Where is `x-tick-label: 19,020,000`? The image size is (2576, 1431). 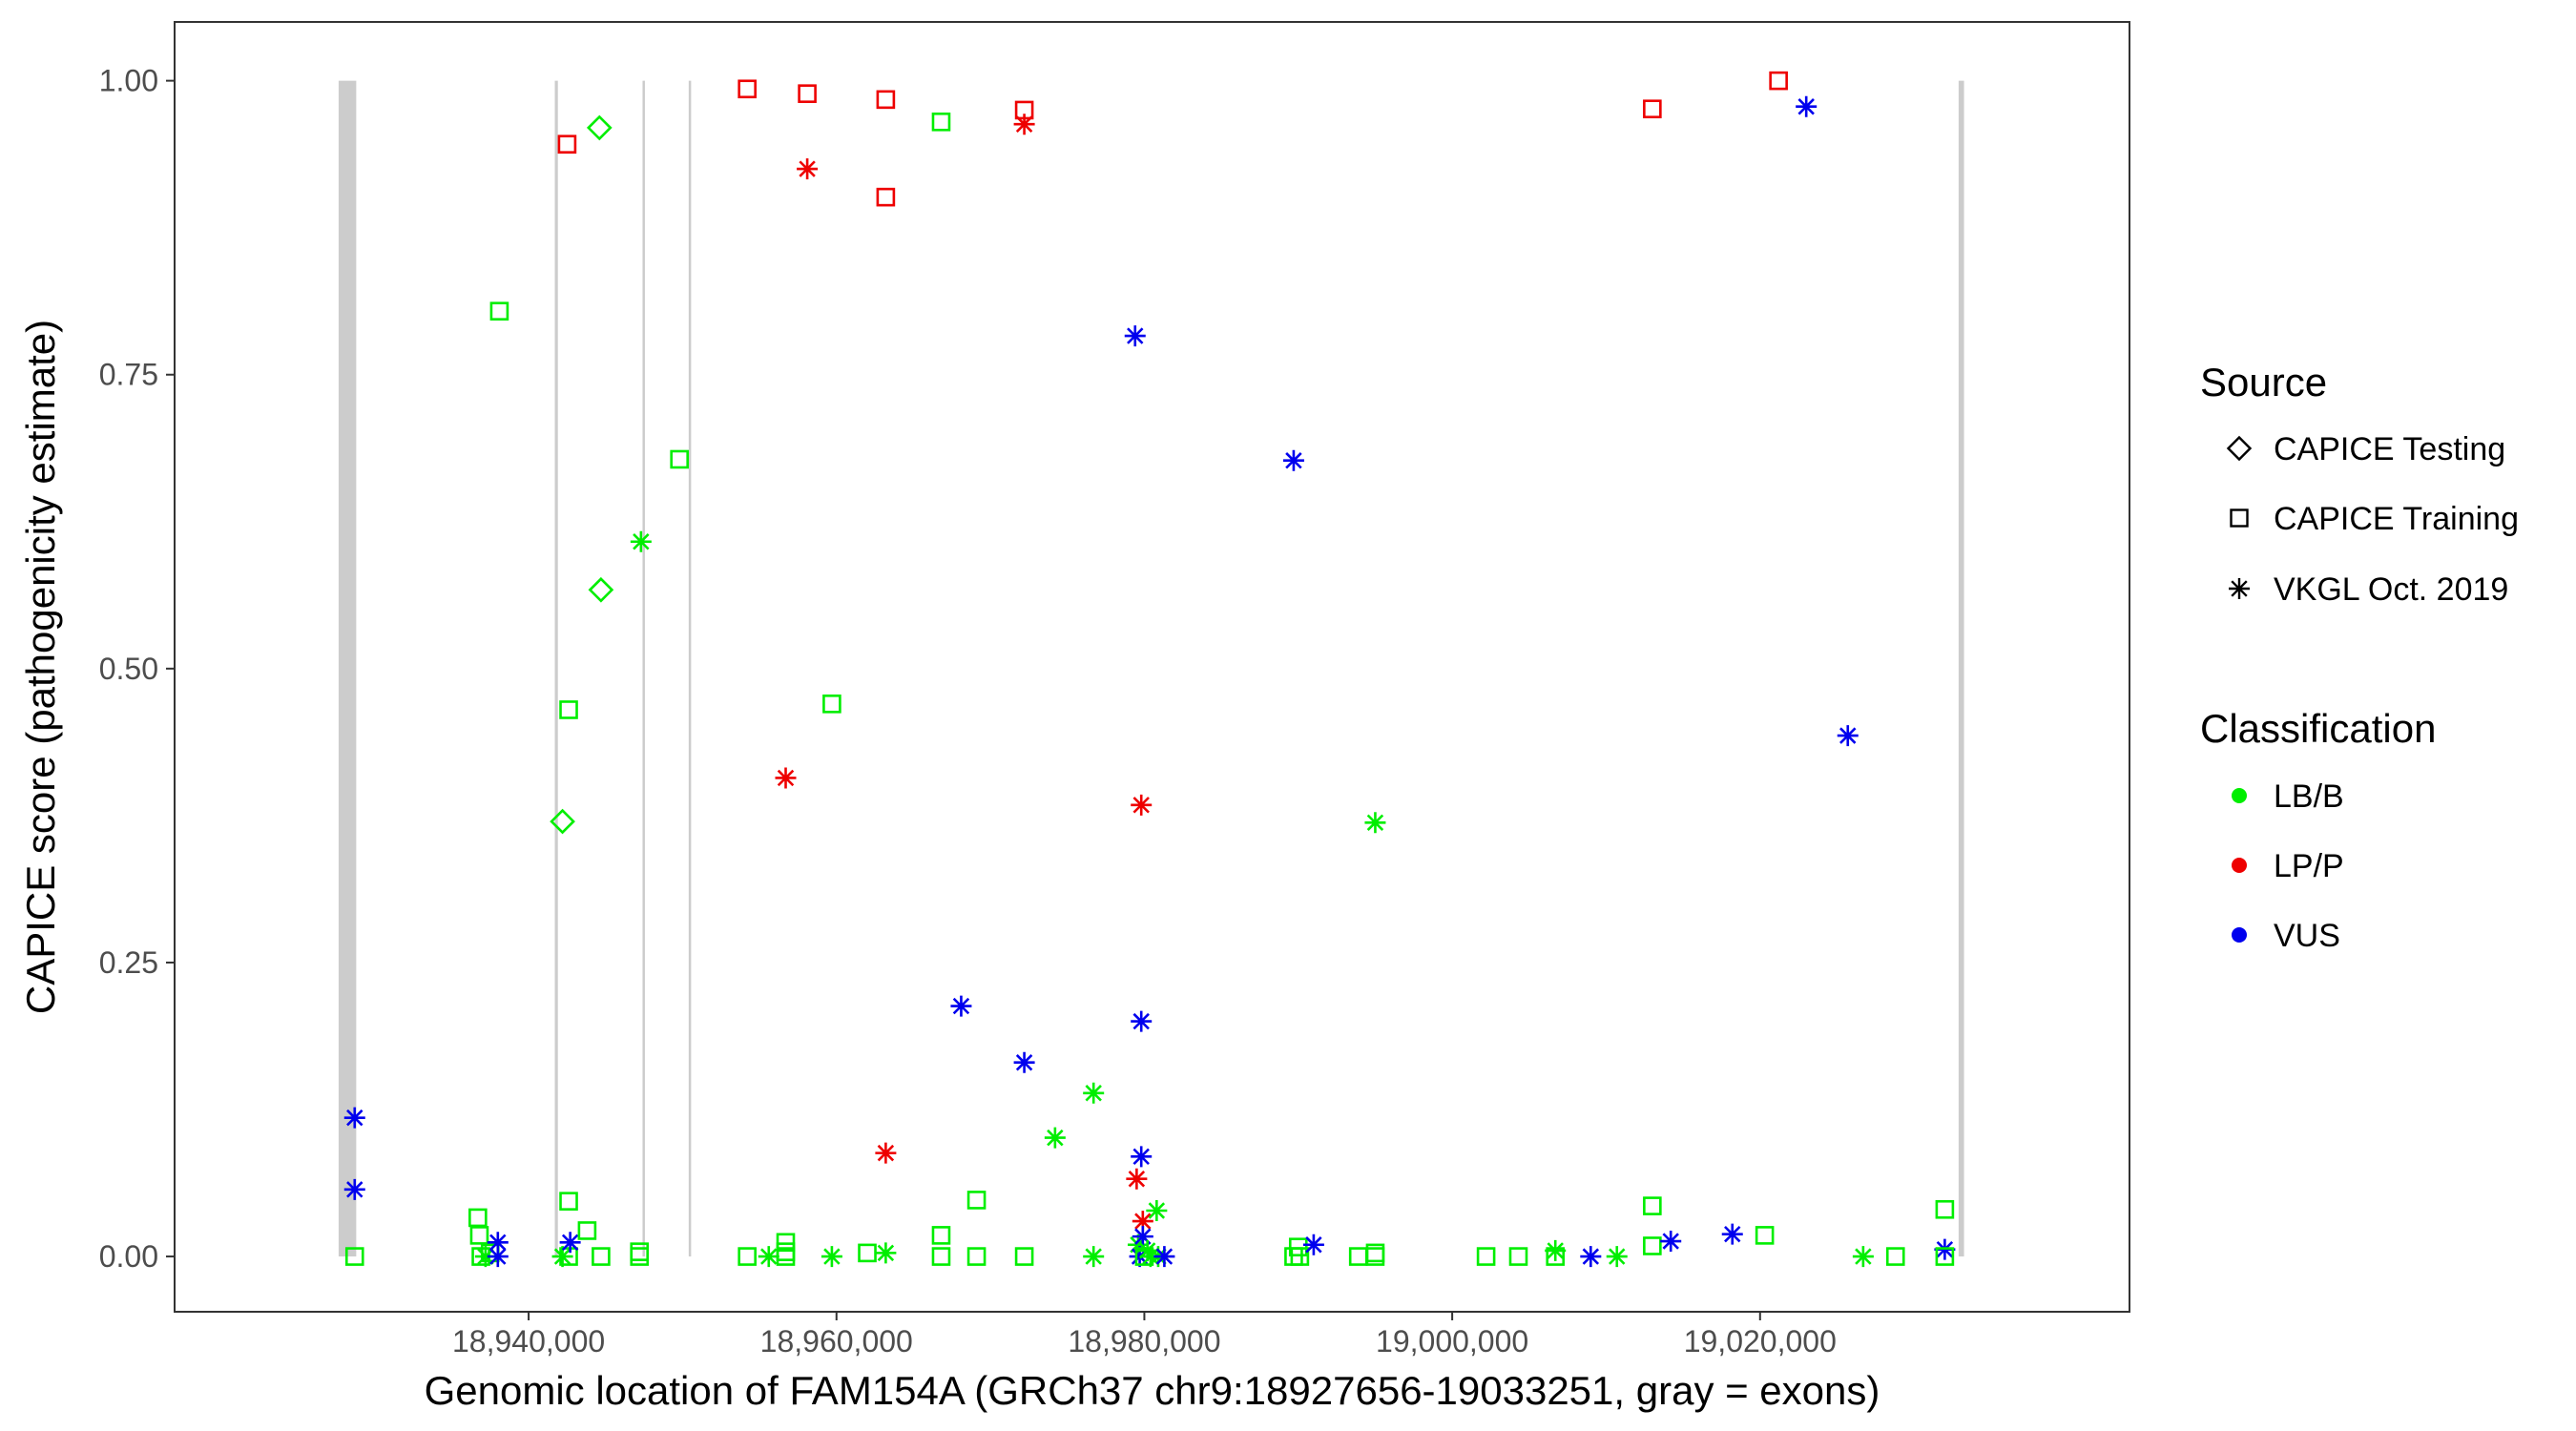 x-tick-label: 19,020,000 is located at coordinates (1760, 1341).